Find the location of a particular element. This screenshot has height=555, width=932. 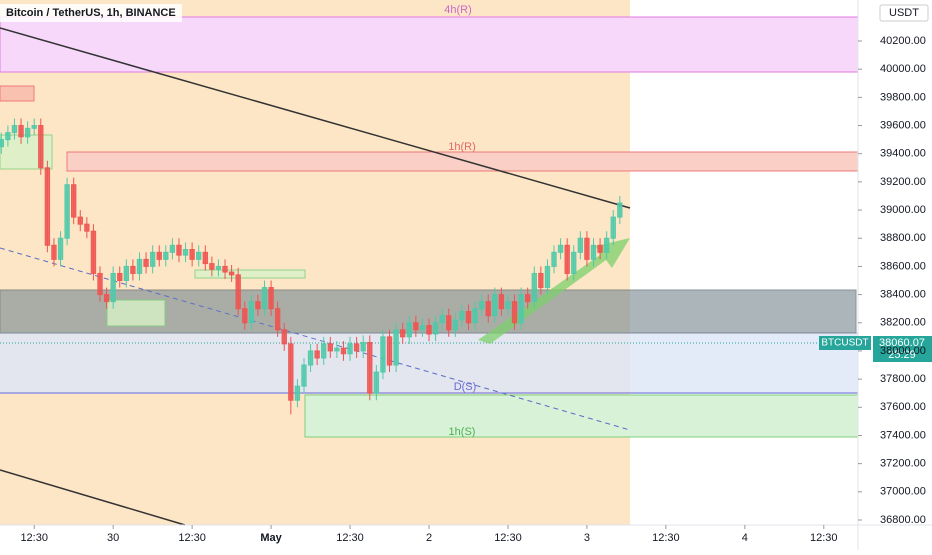

y-tick-label: 40000.00 is located at coordinates (903, 69).